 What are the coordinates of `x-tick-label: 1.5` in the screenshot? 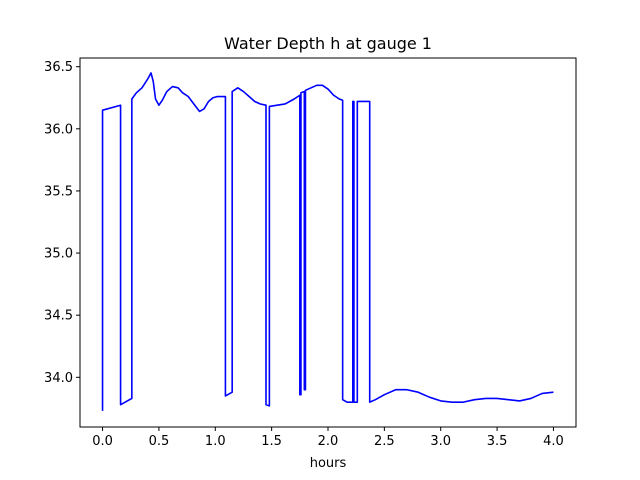 It's located at (271, 441).